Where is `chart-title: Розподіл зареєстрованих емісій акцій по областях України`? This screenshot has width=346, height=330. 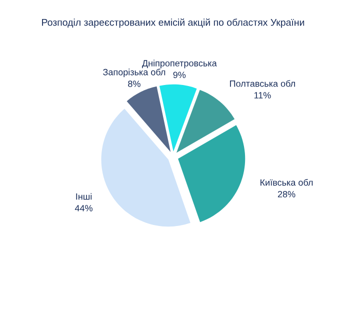 chart-title: Розподіл зареєстрованих емісій акцій по областях України is located at coordinates (173, 23).